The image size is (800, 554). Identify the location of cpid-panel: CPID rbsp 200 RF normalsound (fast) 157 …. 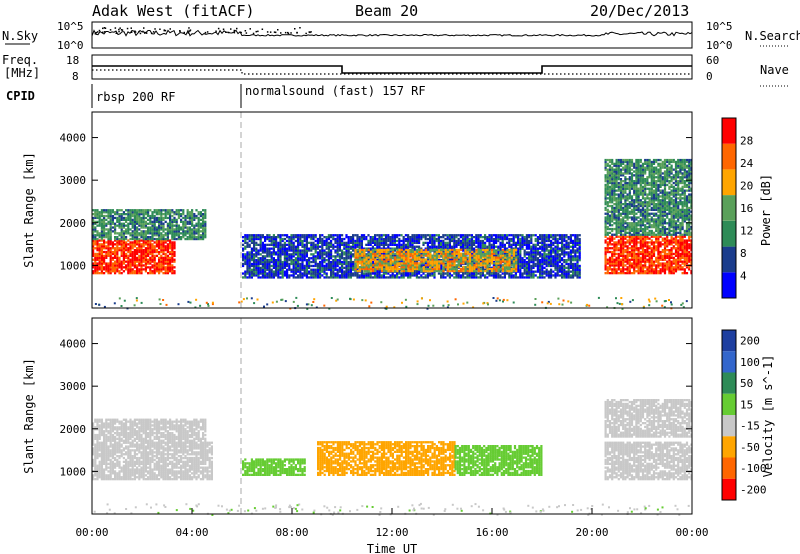
(216, 96).